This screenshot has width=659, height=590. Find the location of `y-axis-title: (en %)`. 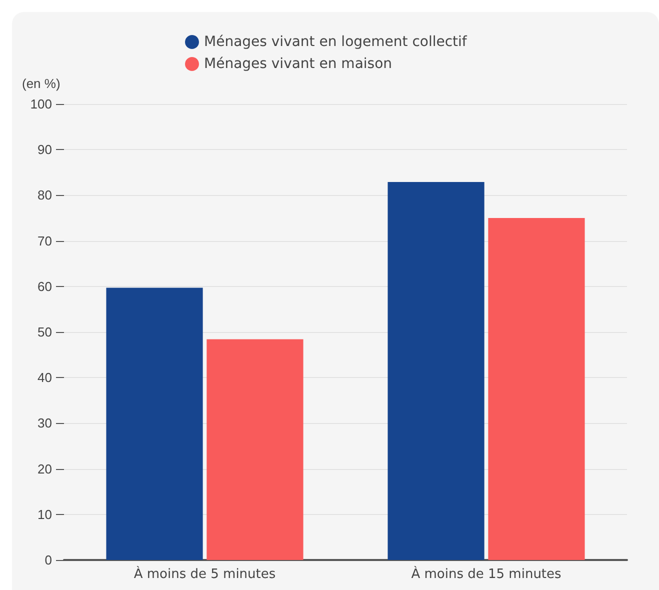

y-axis-title: (en %) is located at coordinates (41, 83).